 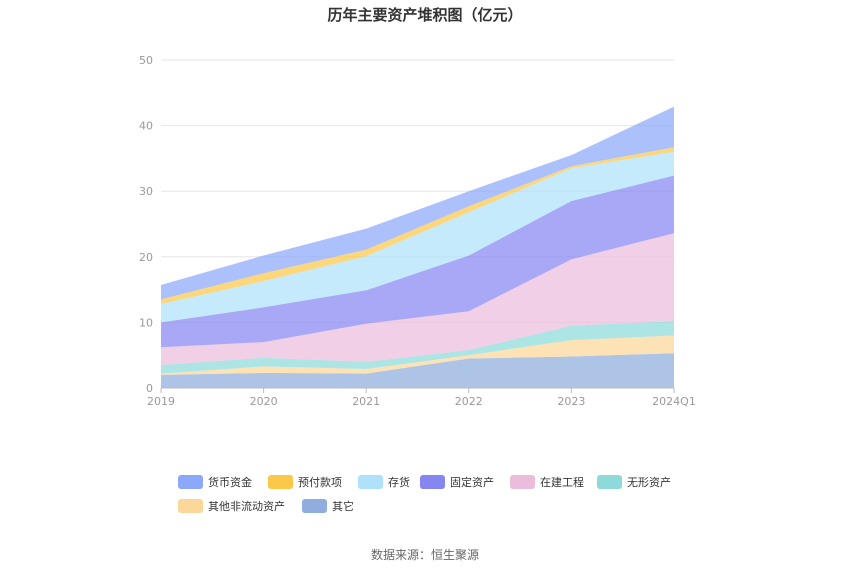 I want to click on y-tick-label: 50, so click(x=146, y=60).